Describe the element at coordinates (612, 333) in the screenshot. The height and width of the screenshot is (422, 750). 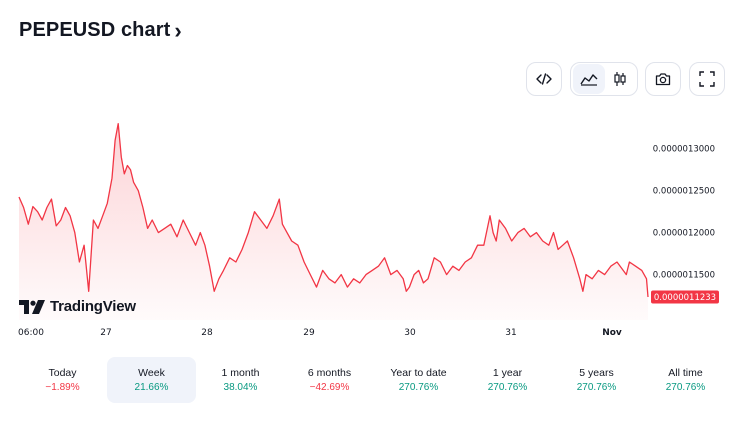
I see `x-axis-tick-label: Nov` at that location.